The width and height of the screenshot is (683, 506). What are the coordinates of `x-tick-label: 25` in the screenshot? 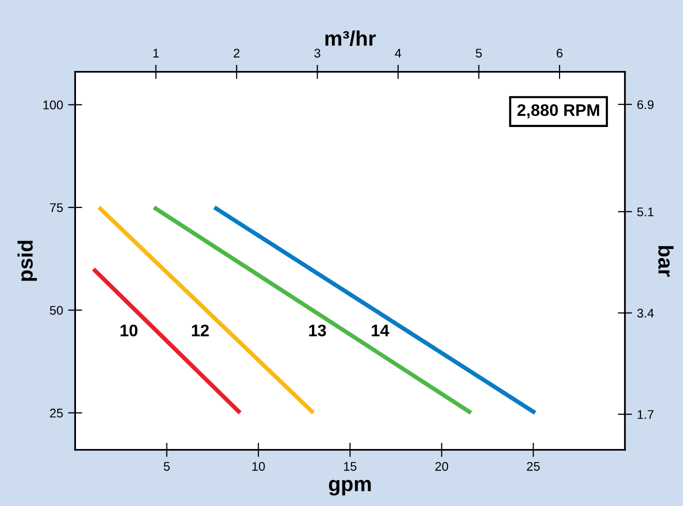 It's located at (533, 466).